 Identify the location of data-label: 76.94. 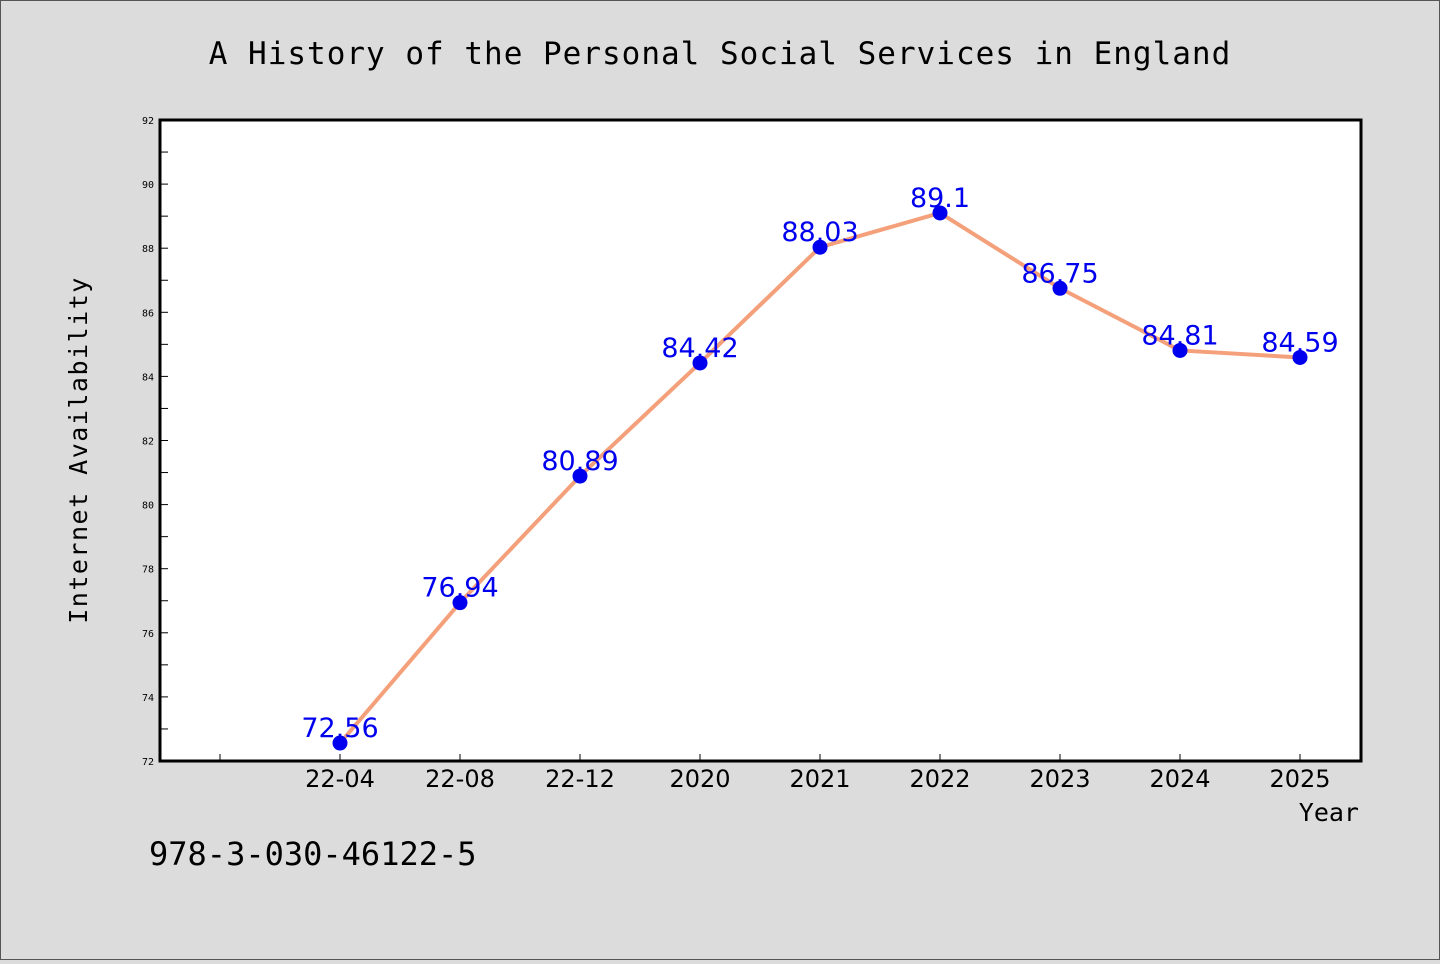
(459, 588).